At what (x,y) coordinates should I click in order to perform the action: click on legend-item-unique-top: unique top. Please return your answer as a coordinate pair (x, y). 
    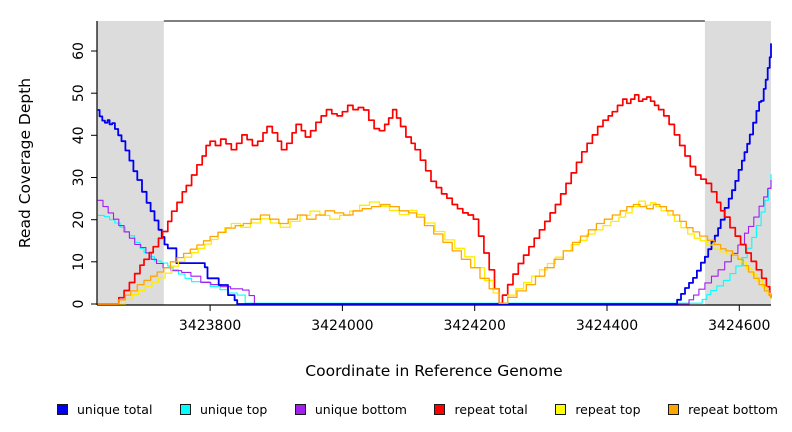
    Looking at the image, I should click on (223, 409).